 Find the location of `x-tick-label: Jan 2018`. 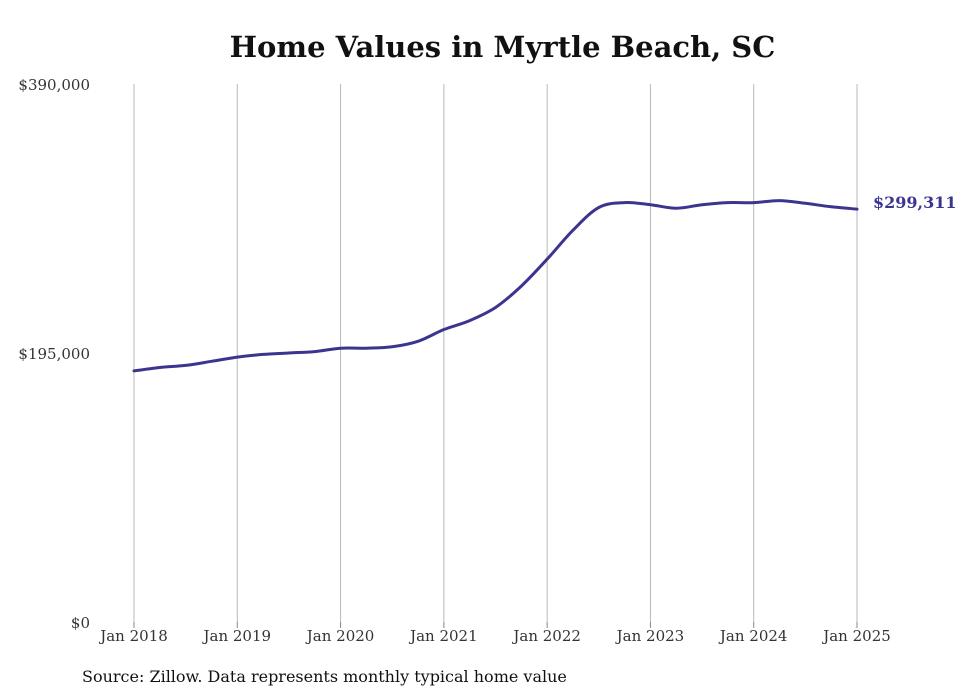

x-tick-label: Jan 2018 is located at coordinates (133, 636).